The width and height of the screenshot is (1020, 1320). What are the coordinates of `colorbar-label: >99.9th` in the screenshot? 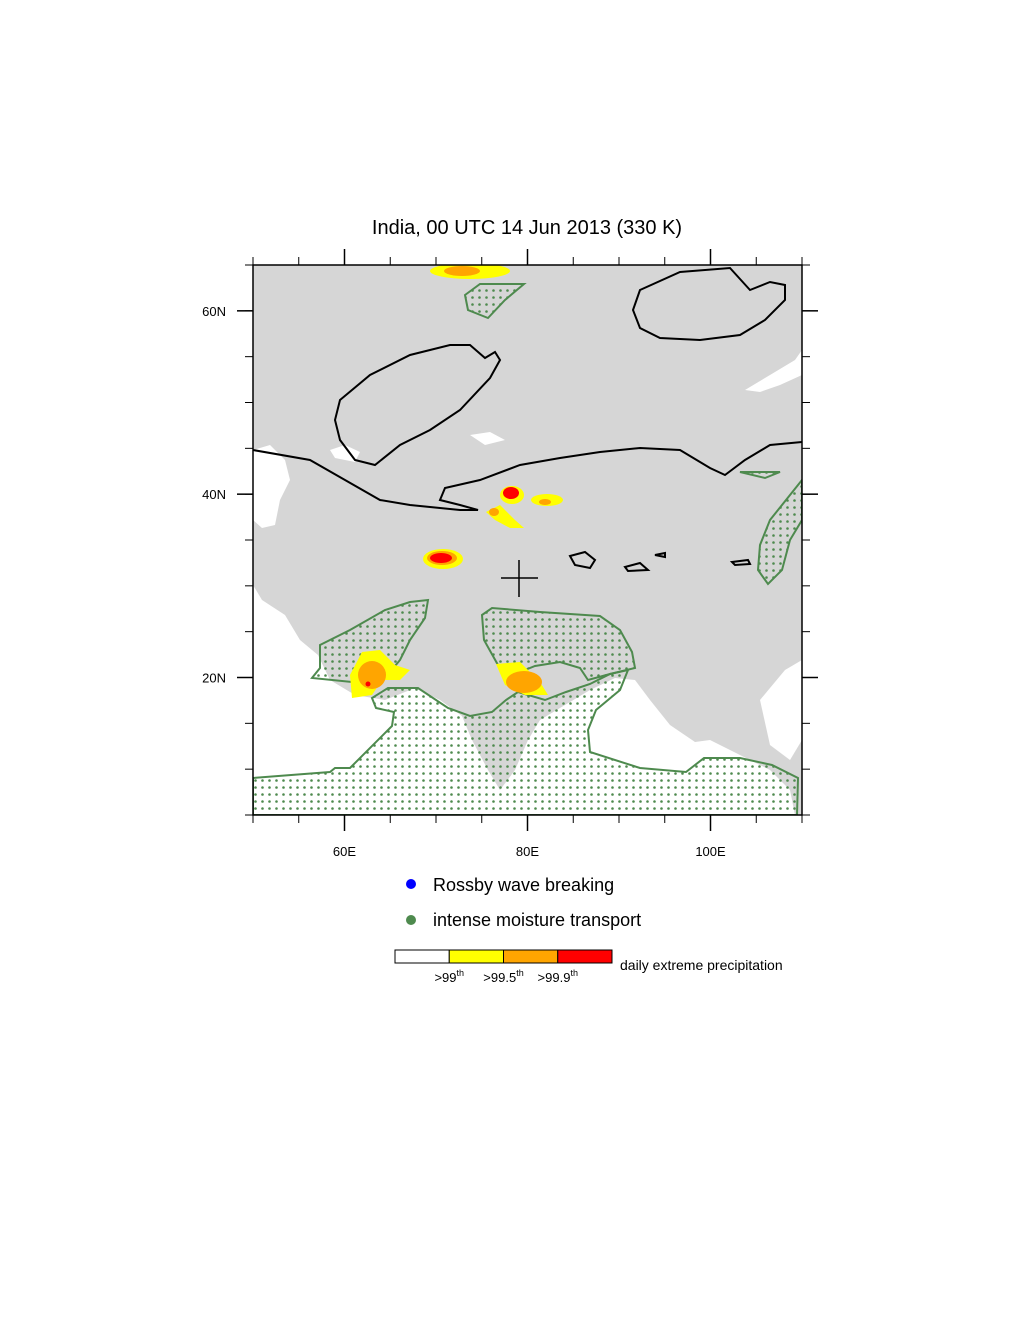 It's located at (558, 976).